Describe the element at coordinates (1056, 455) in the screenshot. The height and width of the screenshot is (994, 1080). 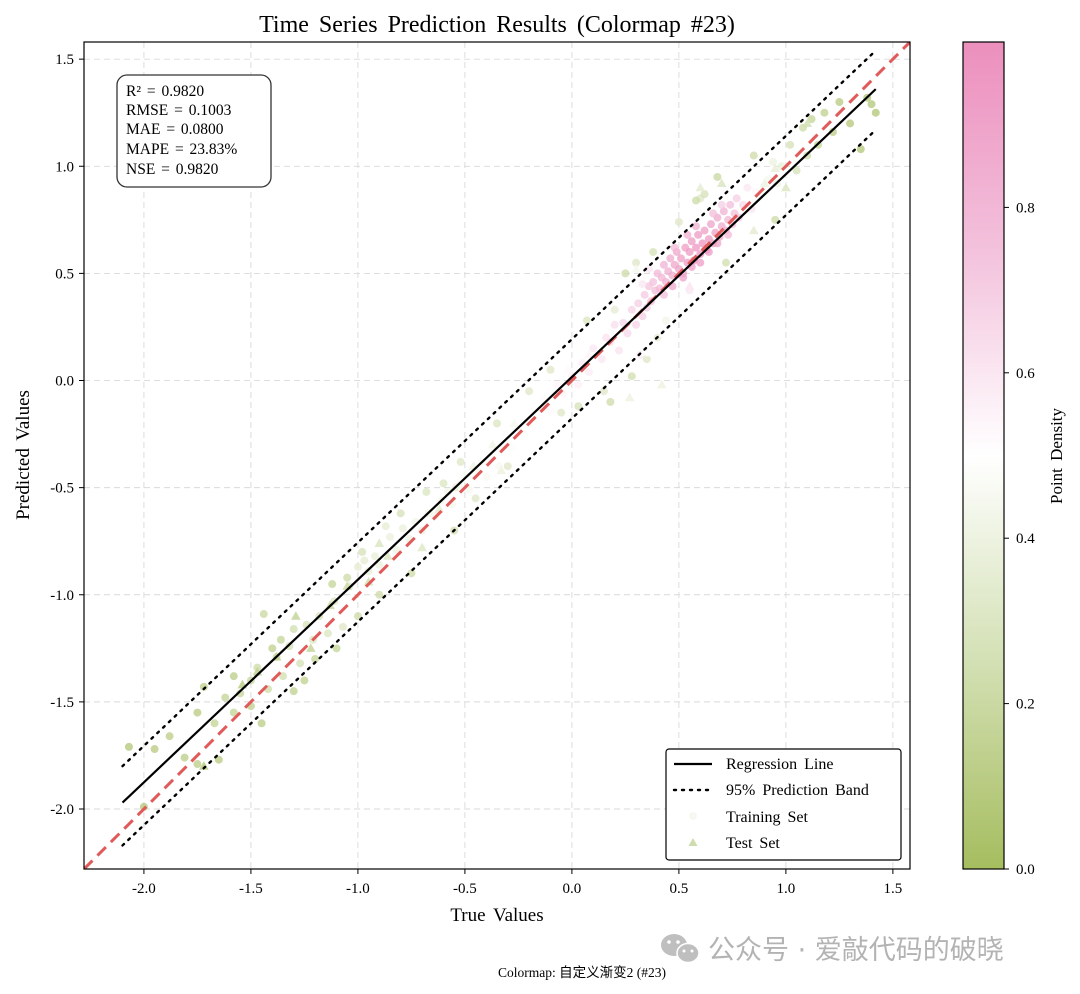
I see `colorbar-title: Point Density` at that location.